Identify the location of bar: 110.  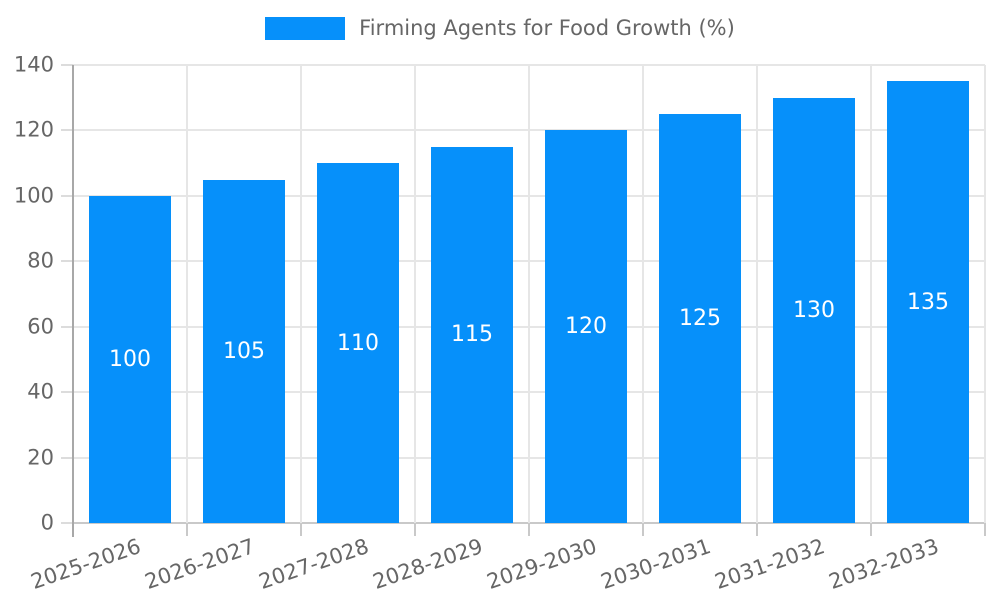
(358, 343).